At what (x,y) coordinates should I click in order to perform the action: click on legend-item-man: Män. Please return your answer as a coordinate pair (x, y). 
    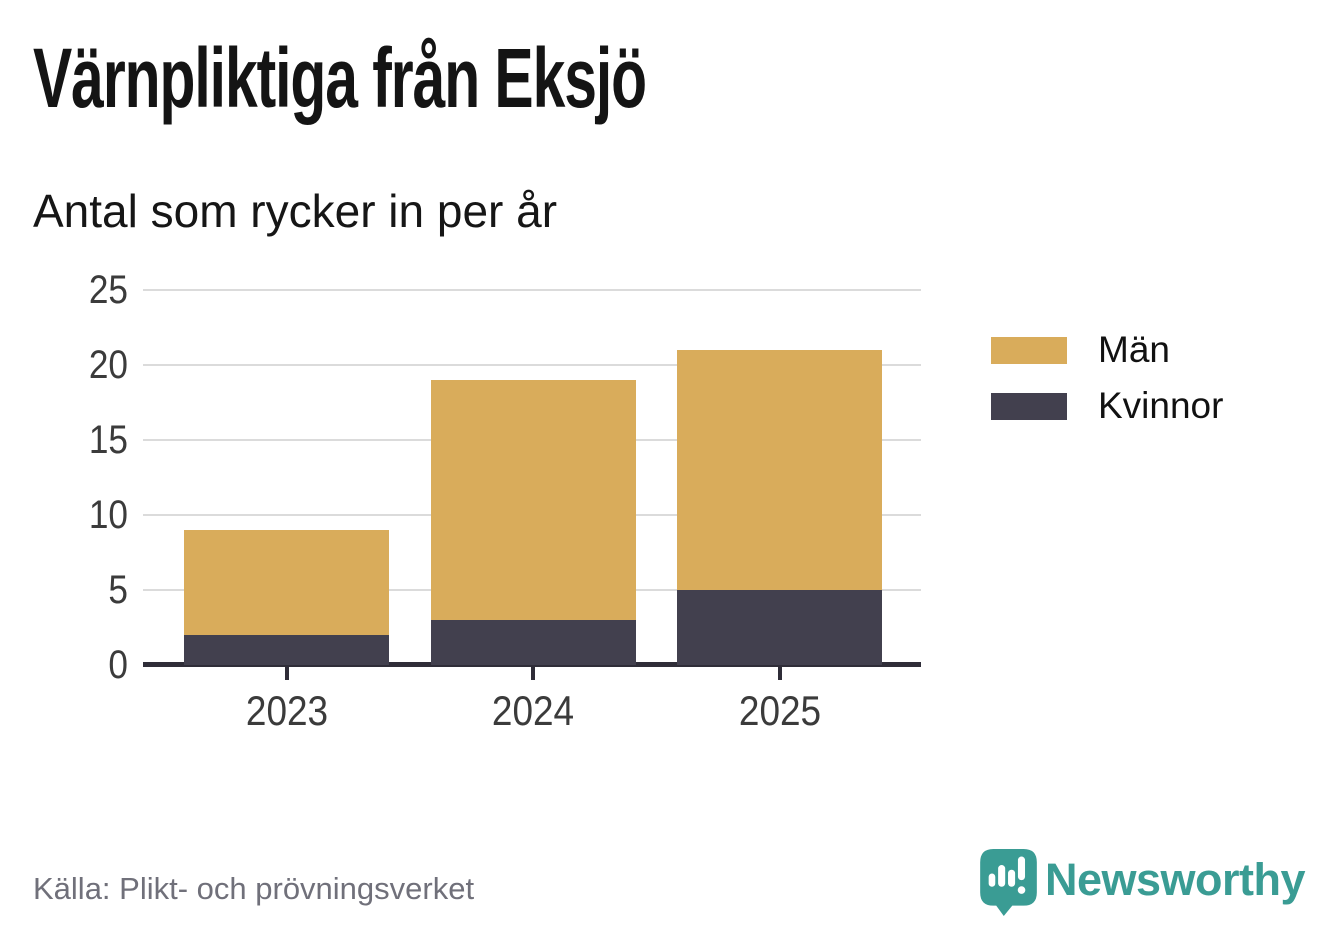
    Looking at the image, I should click on (1080, 350).